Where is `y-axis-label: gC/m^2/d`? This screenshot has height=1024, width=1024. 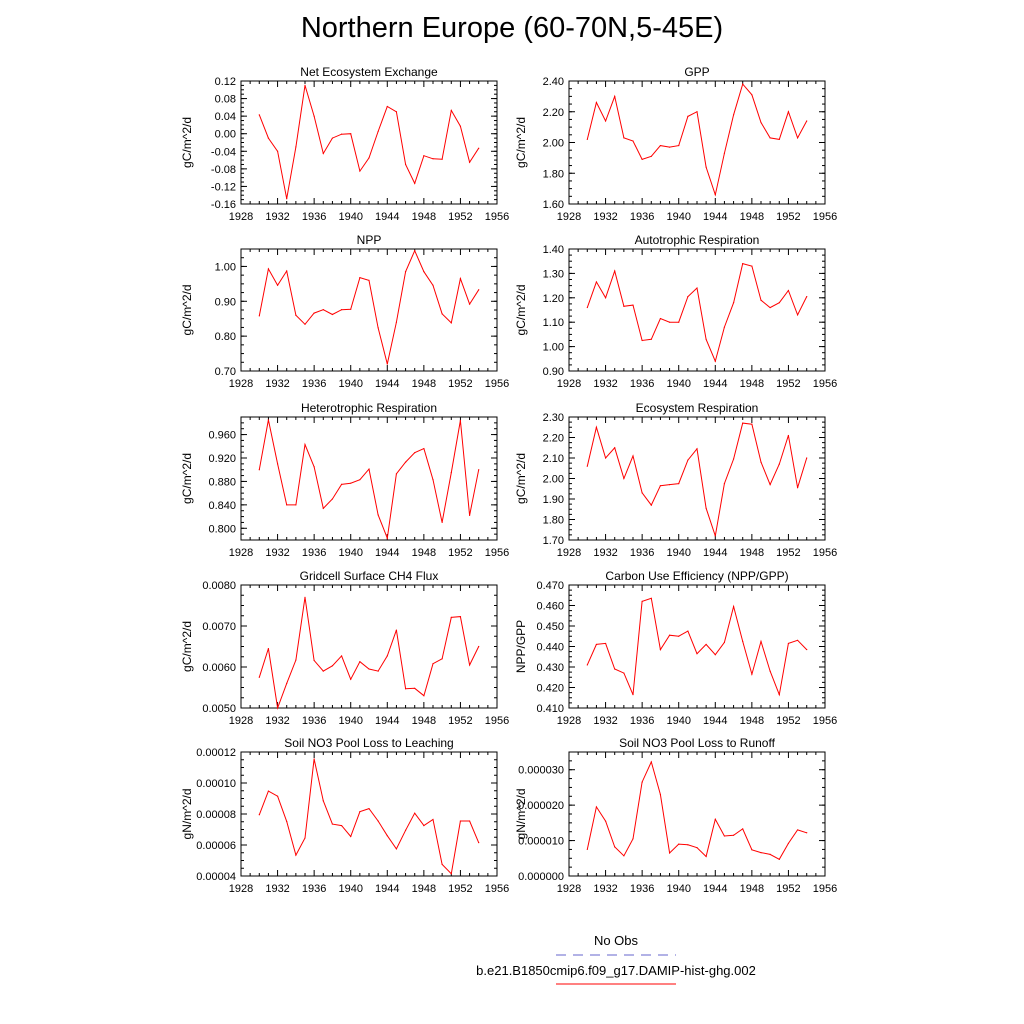
y-axis-label: gC/m^2/d is located at coordinates (521, 142).